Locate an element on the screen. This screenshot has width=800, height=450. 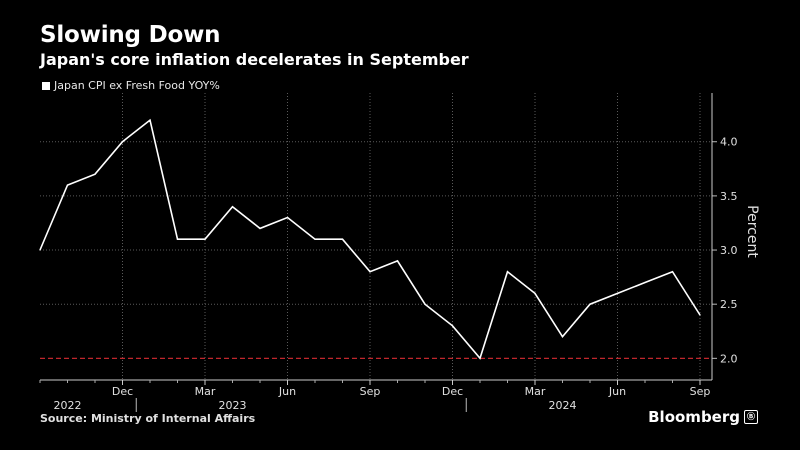
brand-badge-icon: Ⓑ is located at coordinates (751, 417).